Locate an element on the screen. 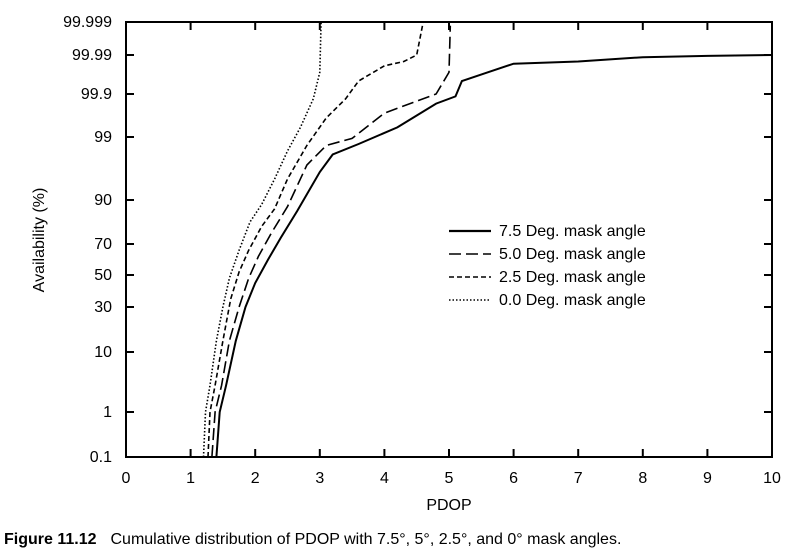  x-tick: 2 is located at coordinates (255, 254).